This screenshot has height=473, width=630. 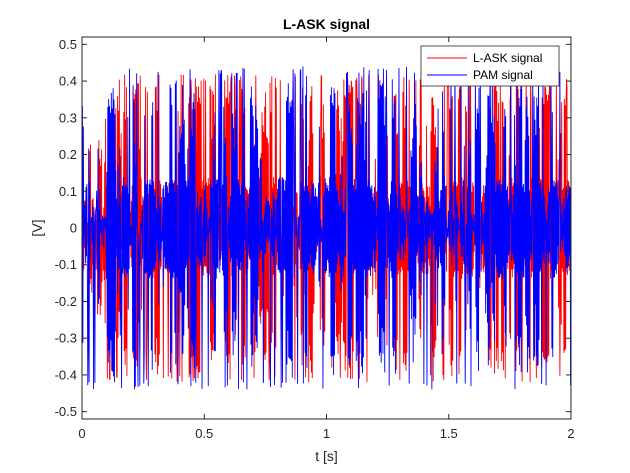 I want to click on x-tick-label: 1, so click(x=326, y=433).